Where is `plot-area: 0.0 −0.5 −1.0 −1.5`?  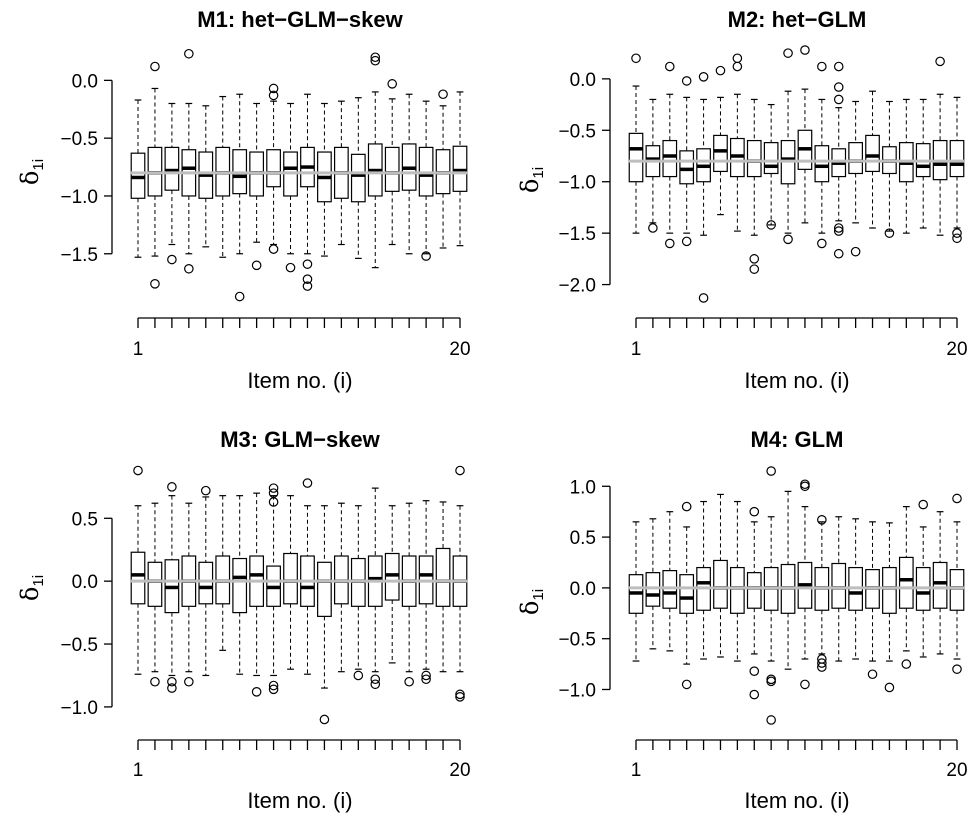
plot-area: 0.0 −0.5 −1.0 −1.5 is located at coordinates (264, 188).